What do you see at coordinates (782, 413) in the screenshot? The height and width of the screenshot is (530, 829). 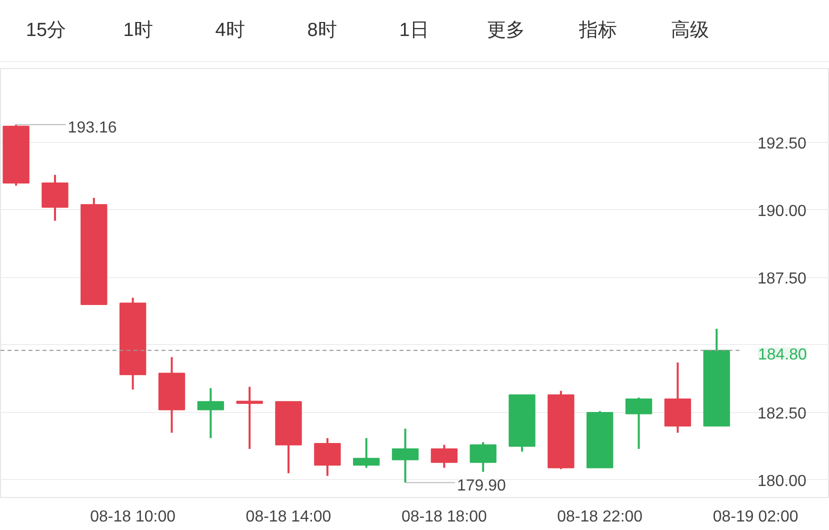 I see `y-tick-label: 182.50` at bounding box center [782, 413].